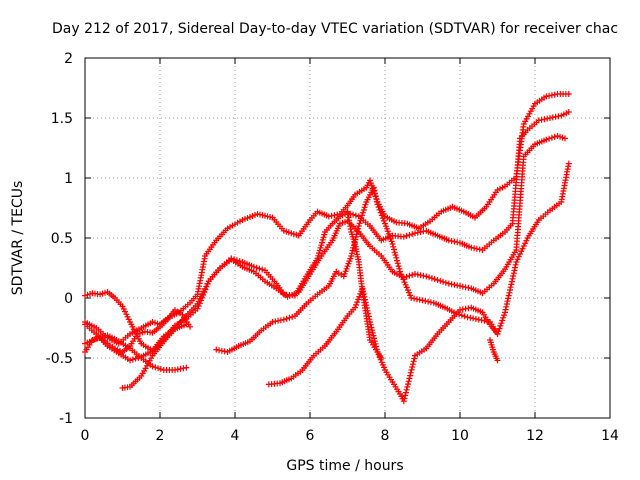 This screenshot has height=480, width=640. Describe the element at coordinates (235, 436) in the screenshot. I see `x-tick-label: 4` at that location.